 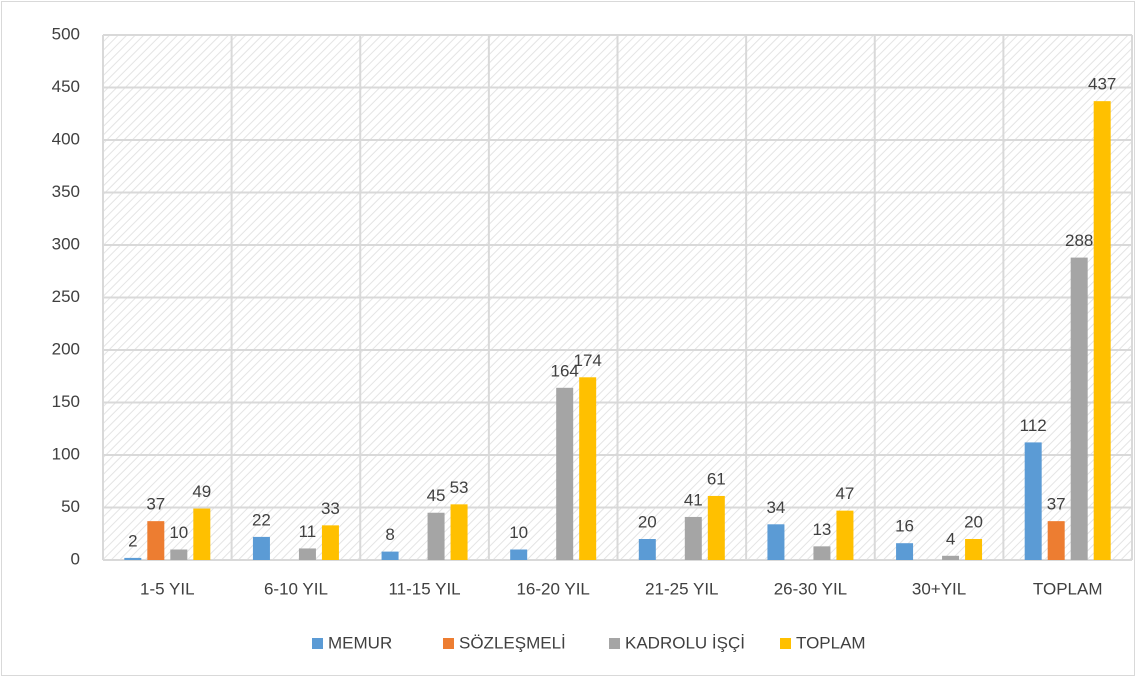 What do you see at coordinates (66, 243) in the screenshot?
I see `y-tick-label: 300` at bounding box center [66, 243].